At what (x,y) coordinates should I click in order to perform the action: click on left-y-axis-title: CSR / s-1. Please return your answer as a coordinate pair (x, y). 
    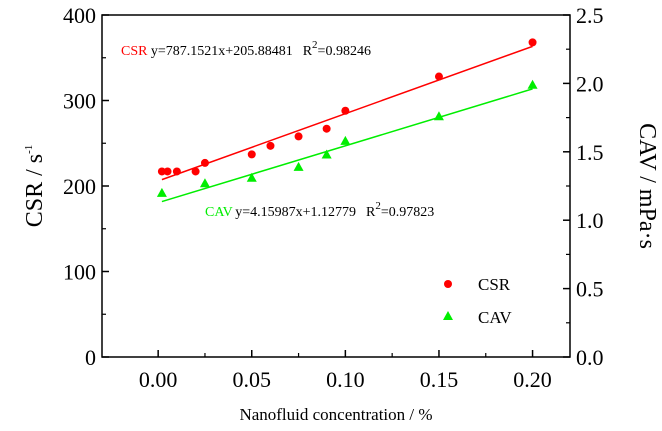
    Looking at the image, I should click on (35, 186).